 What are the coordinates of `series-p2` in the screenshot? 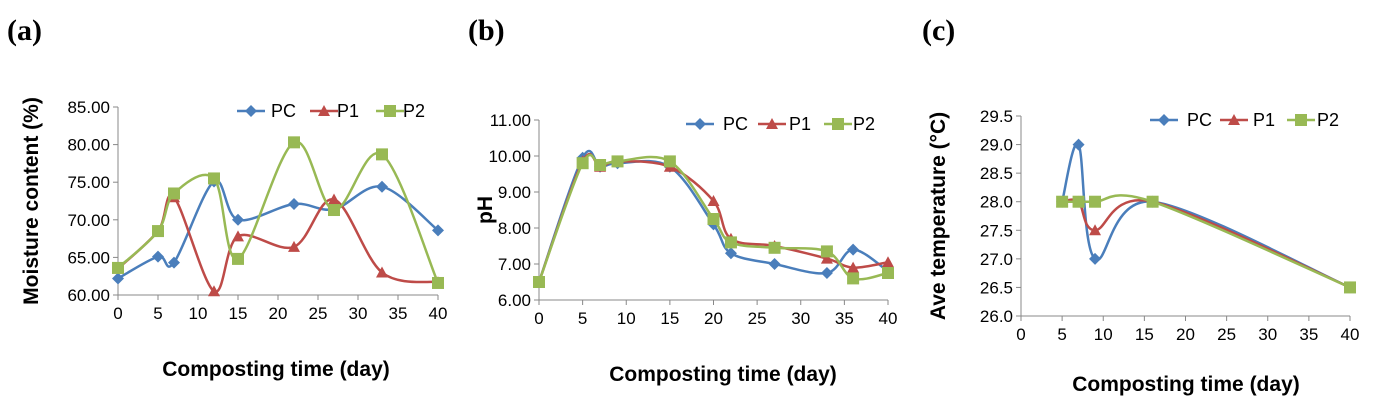 It's located at (278, 212).